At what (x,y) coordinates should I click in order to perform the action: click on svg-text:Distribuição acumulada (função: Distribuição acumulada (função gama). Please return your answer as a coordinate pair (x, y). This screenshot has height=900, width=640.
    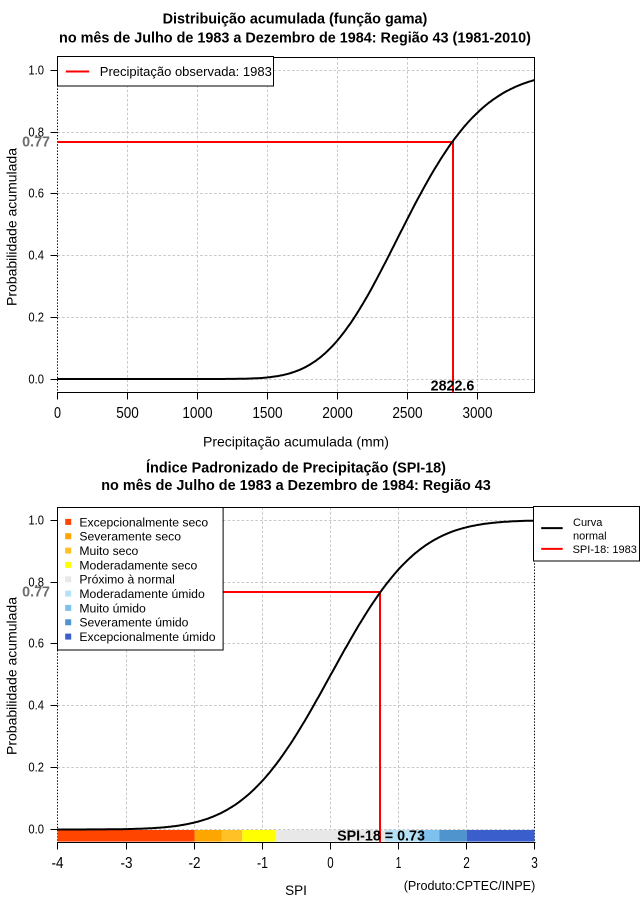
    Looking at the image, I should click on (295, 20).